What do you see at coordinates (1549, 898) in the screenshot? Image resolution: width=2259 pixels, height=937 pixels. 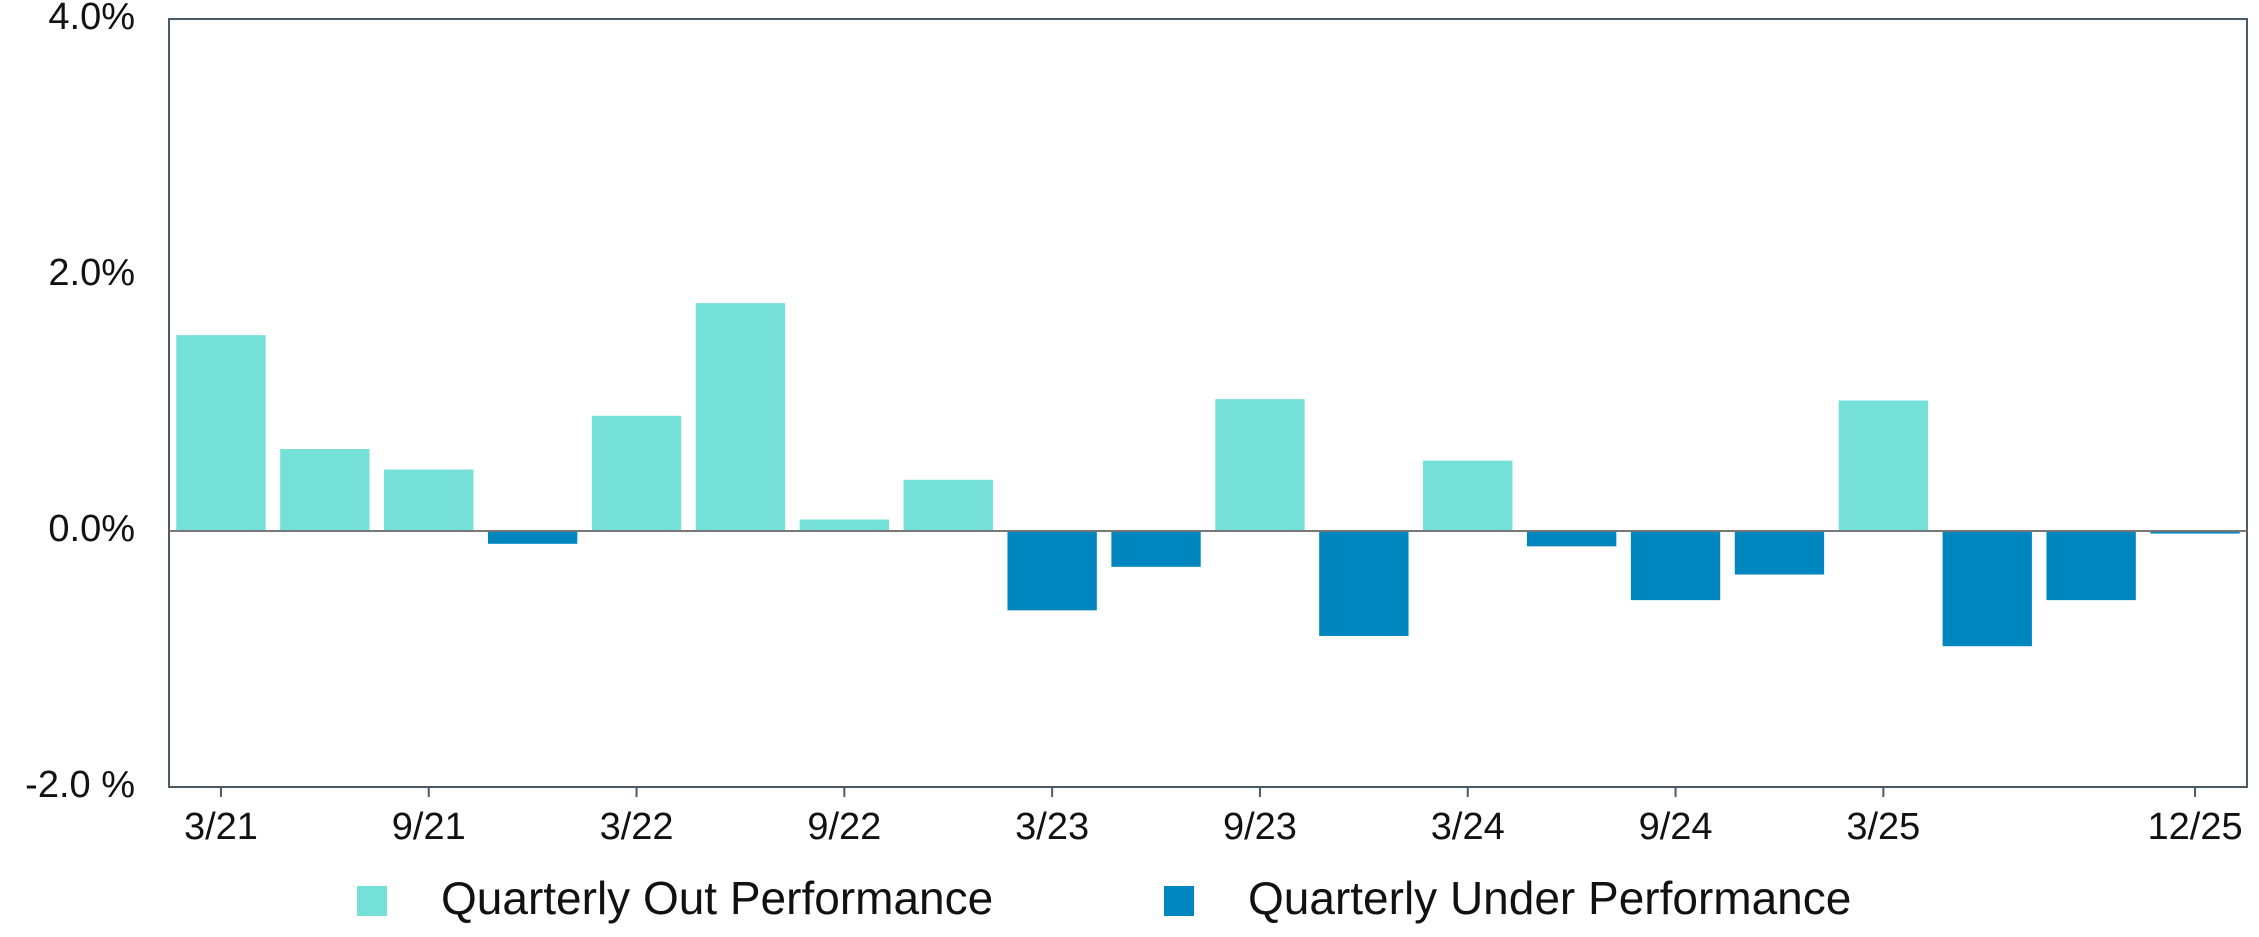 I see `legend-label: Quarterly Under Performance` at bounding box center [1549, 898].